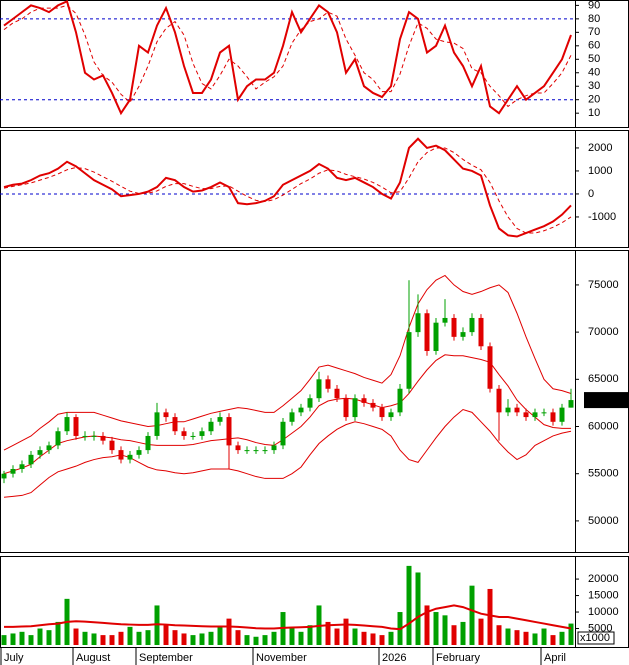 The height and width of the screenshot is (665, 629). I want to click on y-tick-label: 10, so click(594, 113).